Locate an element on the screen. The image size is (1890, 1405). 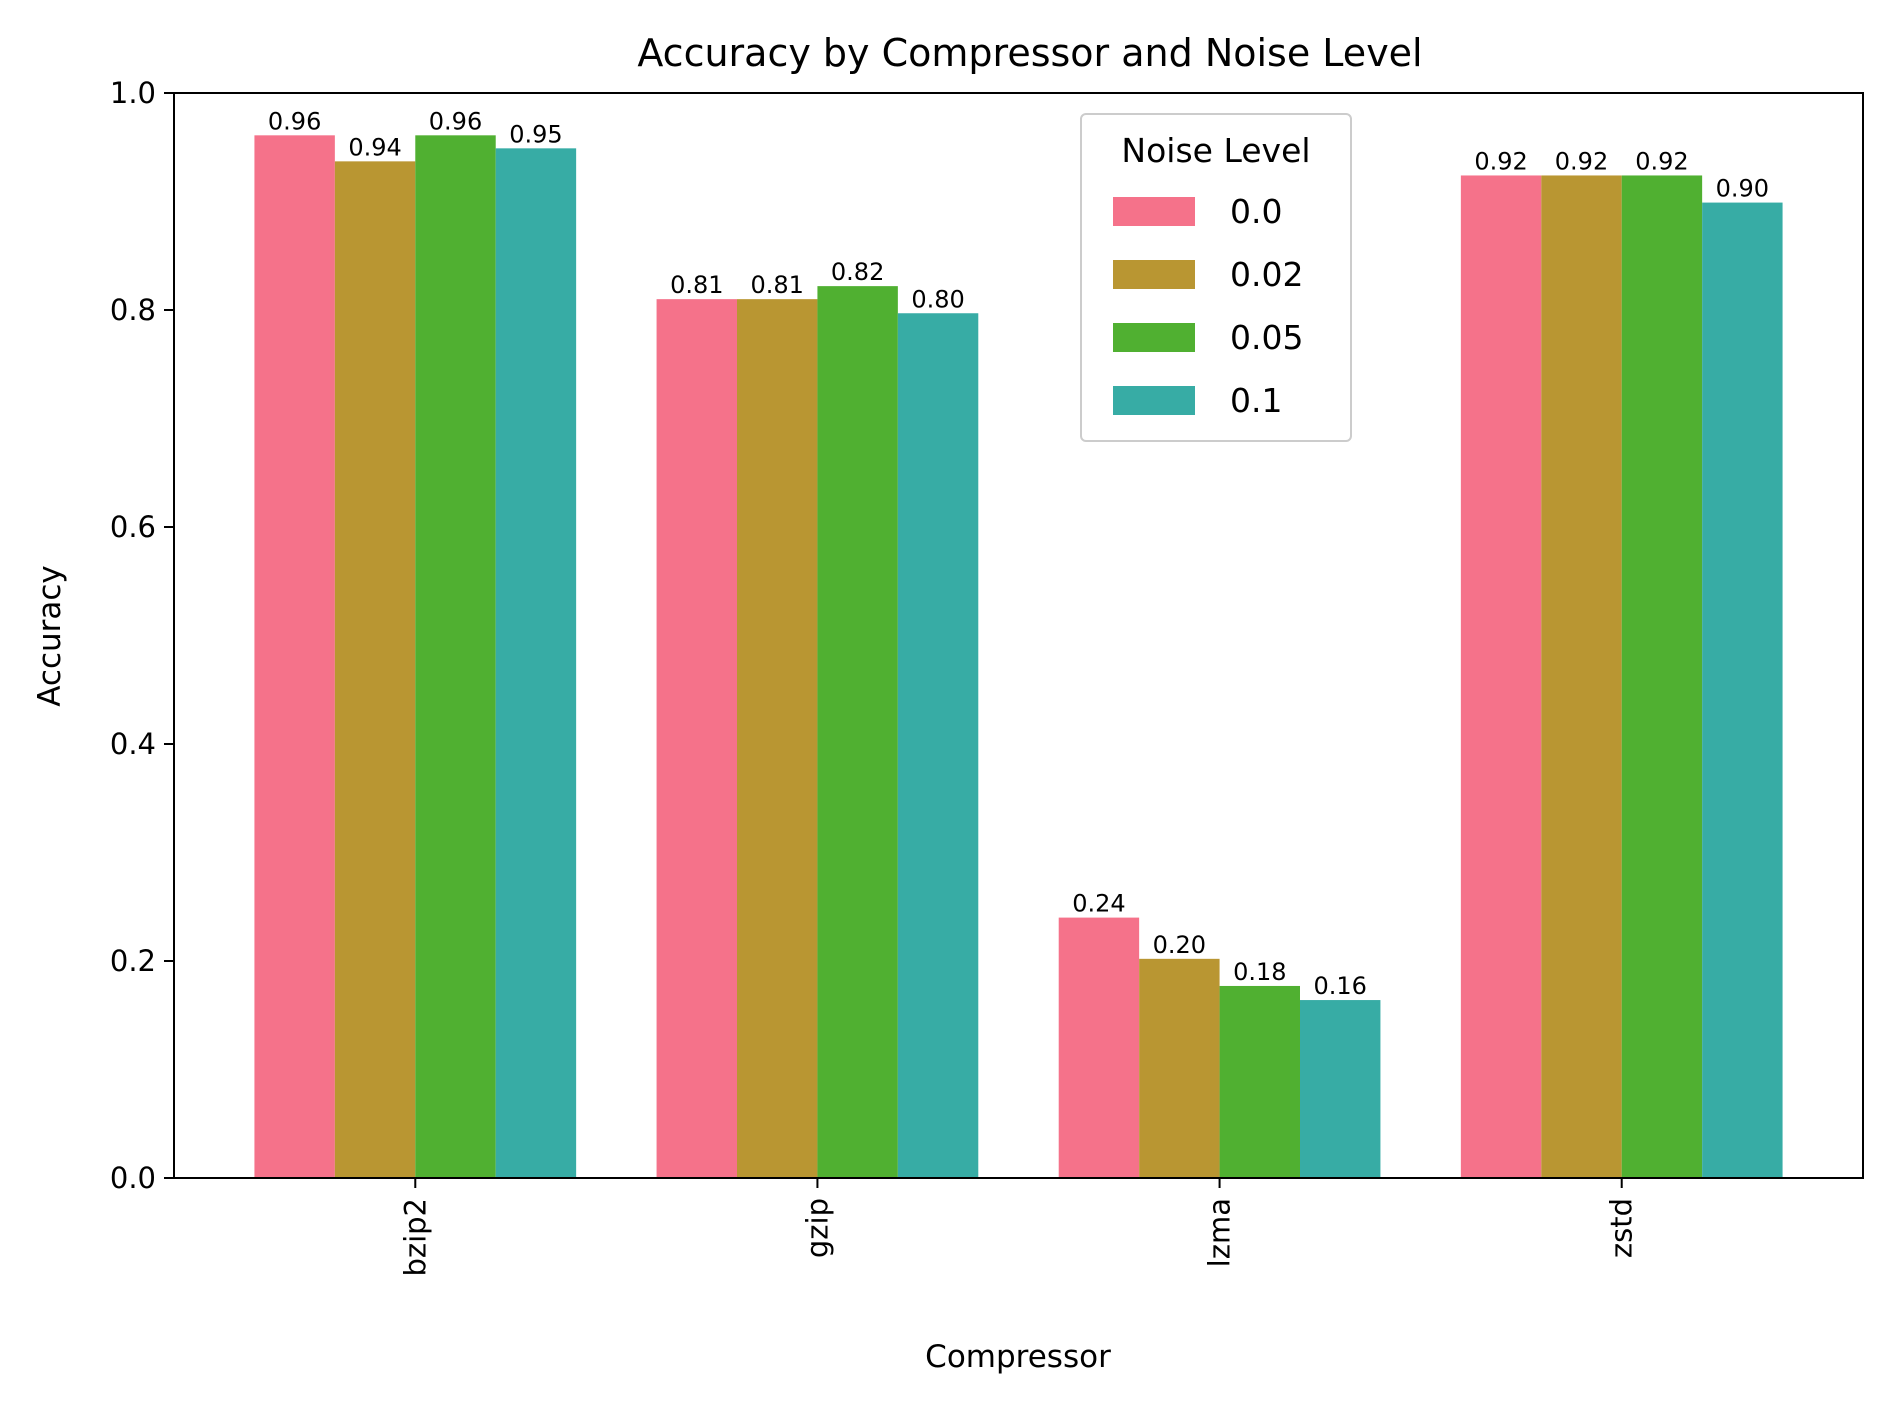
bar-lzma-noise-0.05 is located at coordinates (1259, 1081).